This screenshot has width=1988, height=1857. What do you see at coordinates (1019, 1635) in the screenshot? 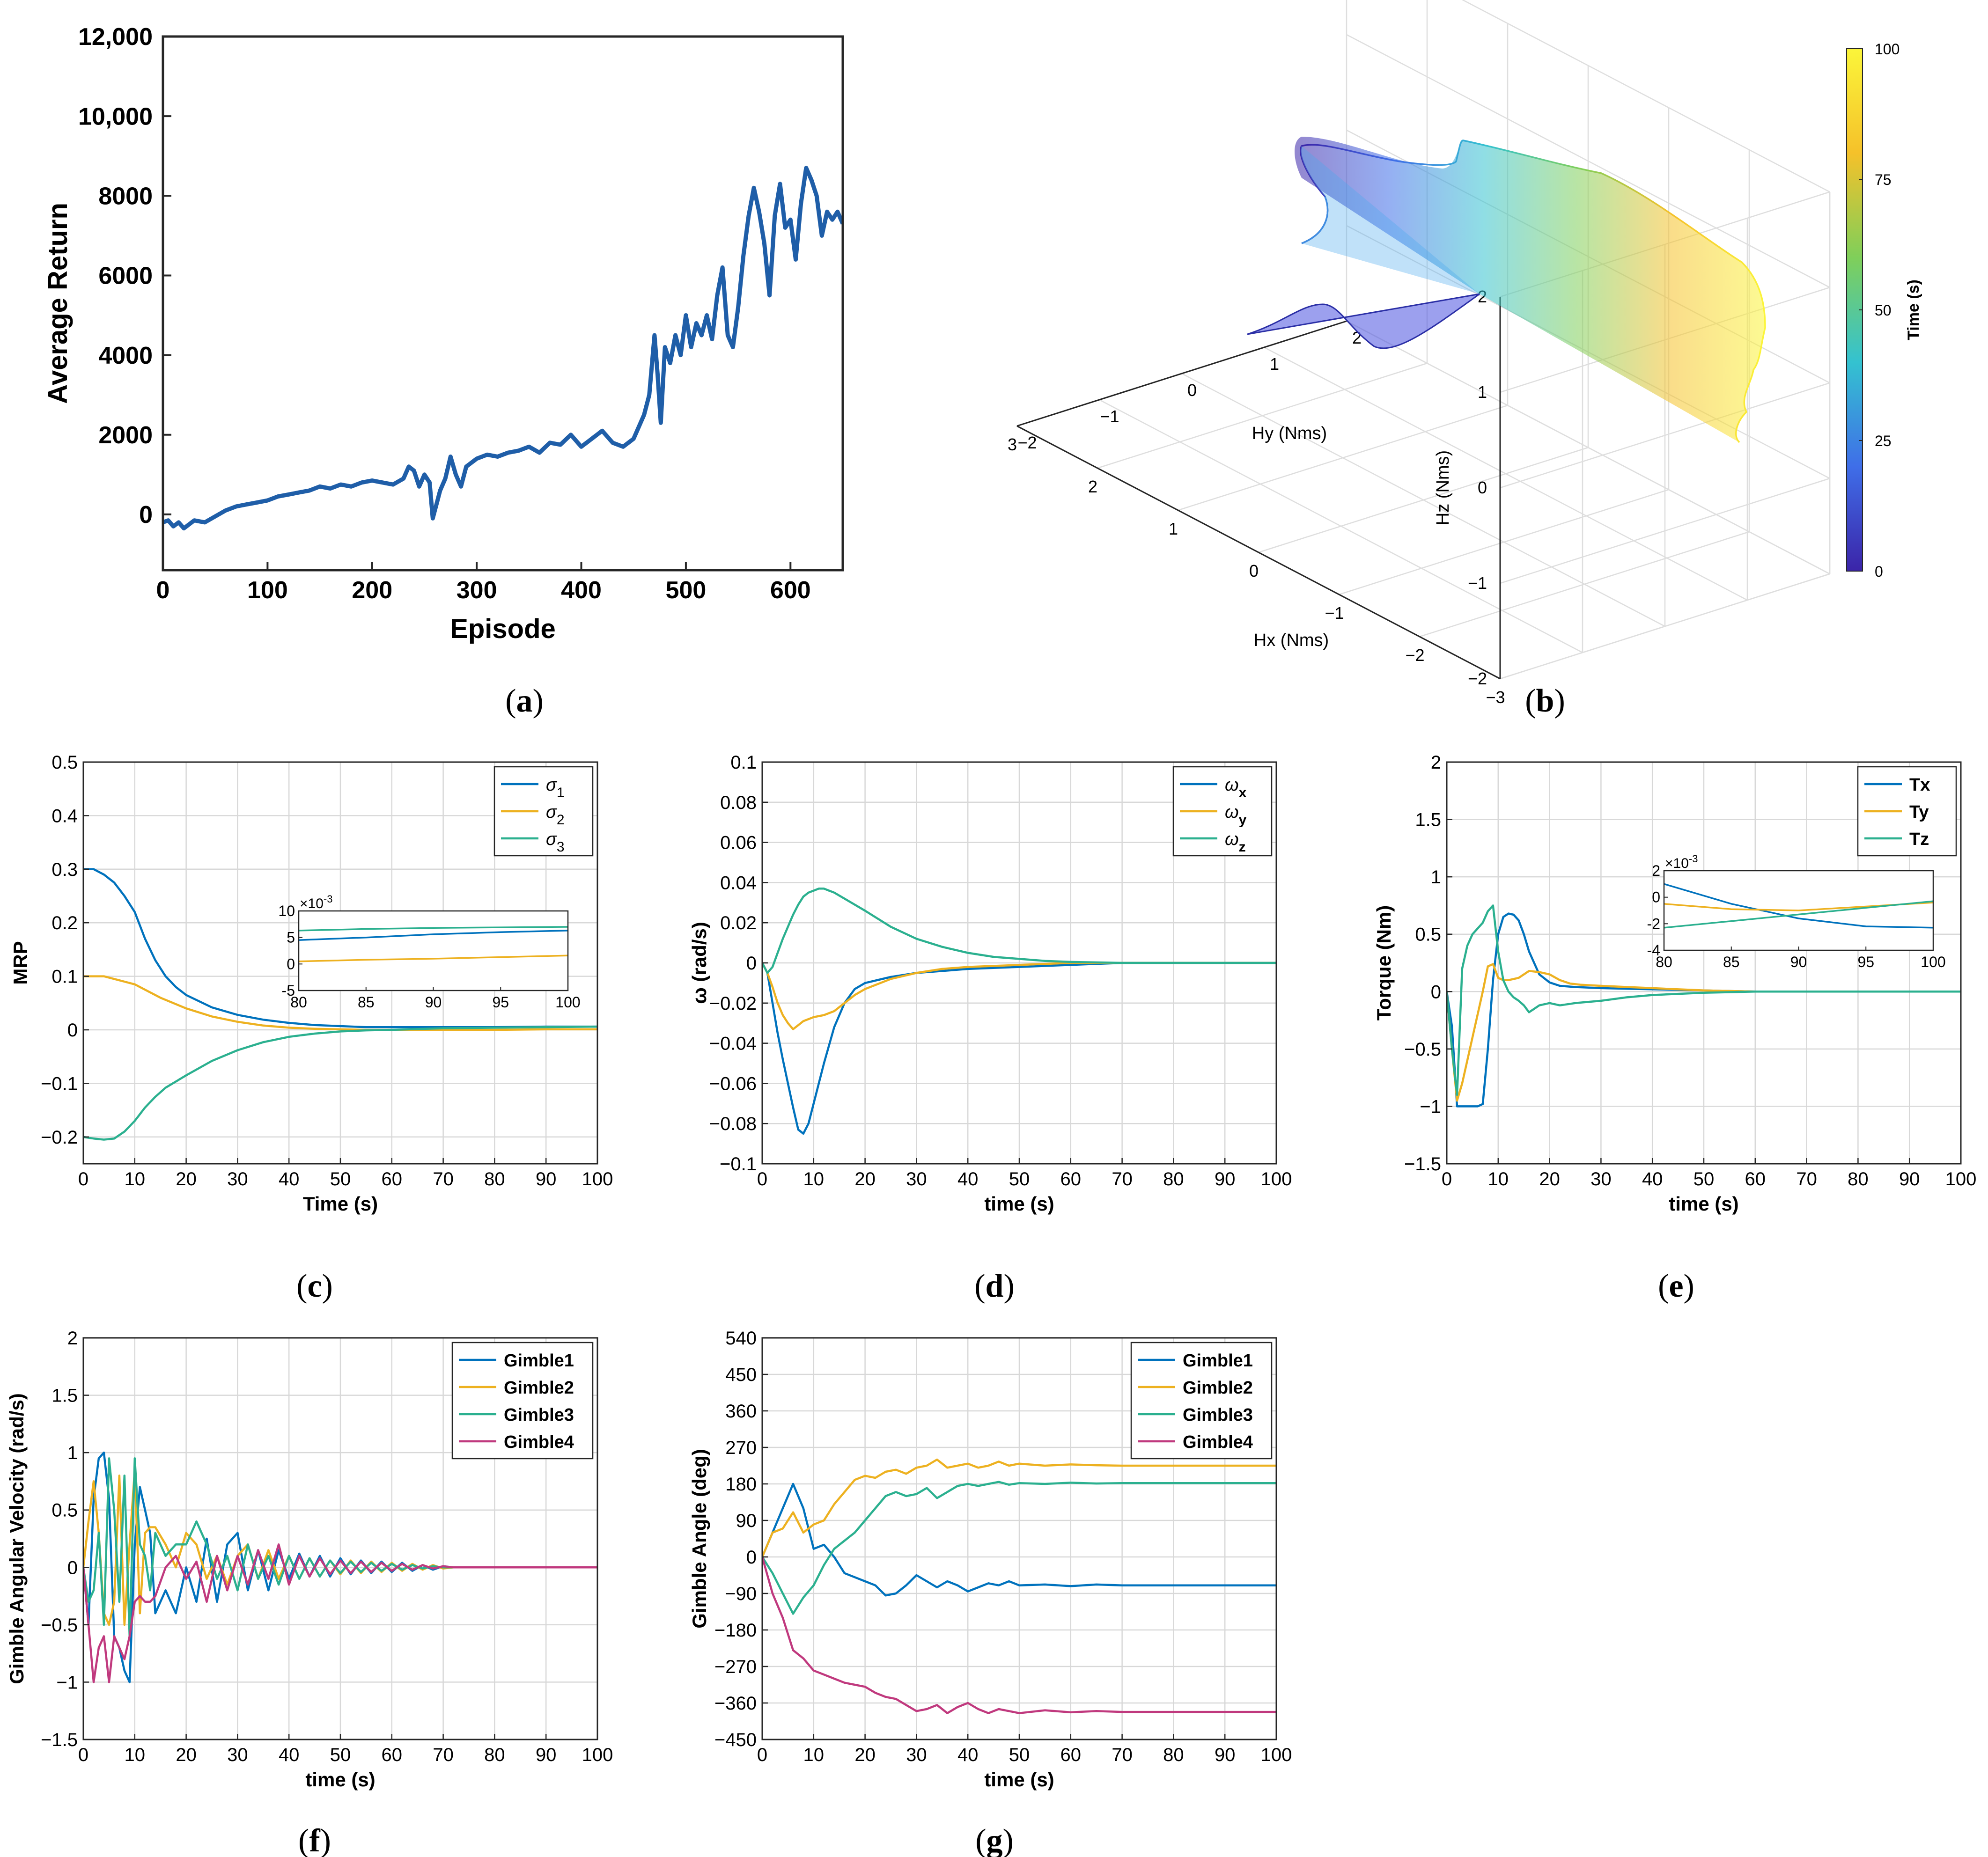
I see `series-line-gimble4` at bounding box center [1019, 1635].